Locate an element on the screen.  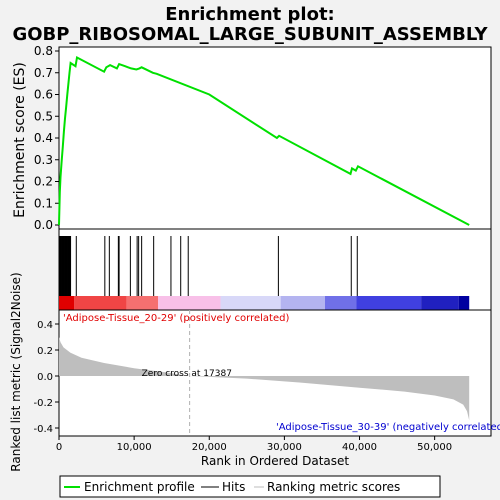
legend-metric-label: Ranking metric scores is located at coordinates (333, 487).